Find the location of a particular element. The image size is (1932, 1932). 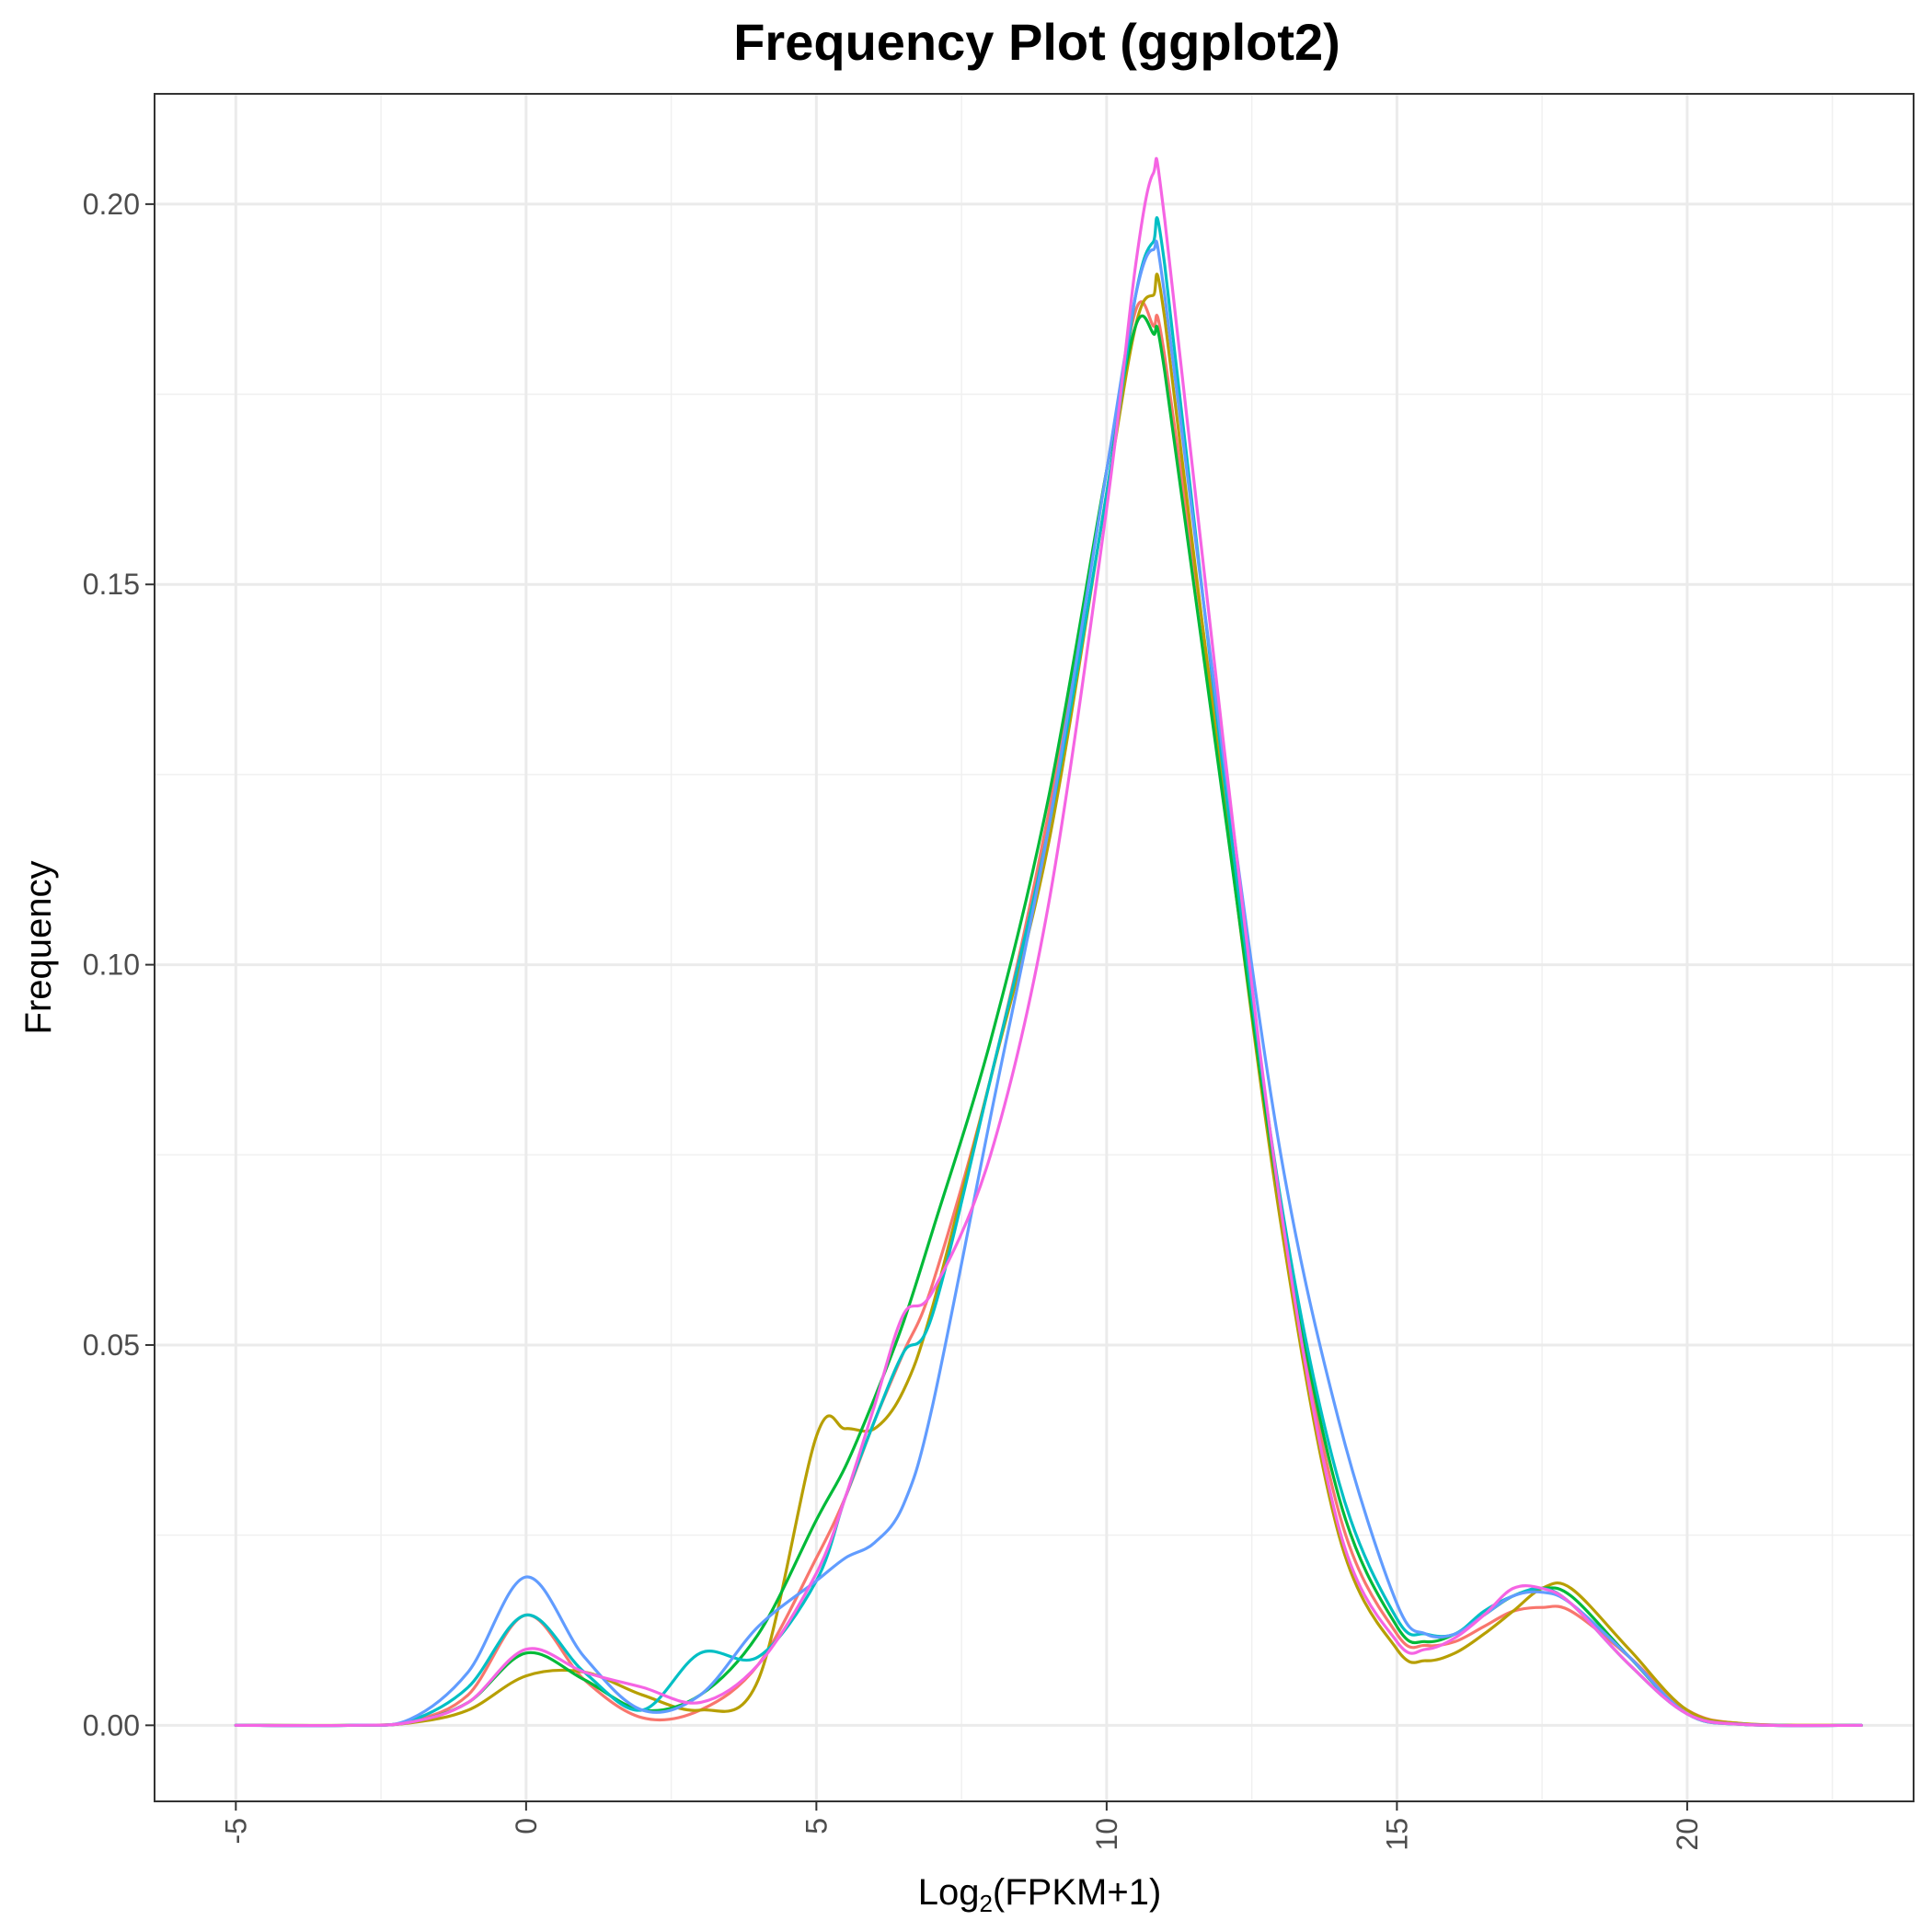

x-tick-label: 5 is located at coordinates (816, 1826).